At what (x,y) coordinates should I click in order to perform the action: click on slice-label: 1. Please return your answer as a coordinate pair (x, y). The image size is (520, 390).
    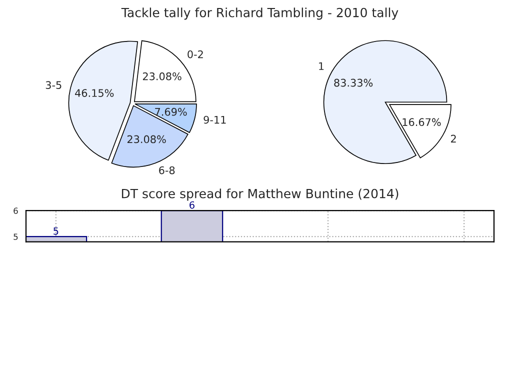
    Looking at the image, I should click on (321, 66).